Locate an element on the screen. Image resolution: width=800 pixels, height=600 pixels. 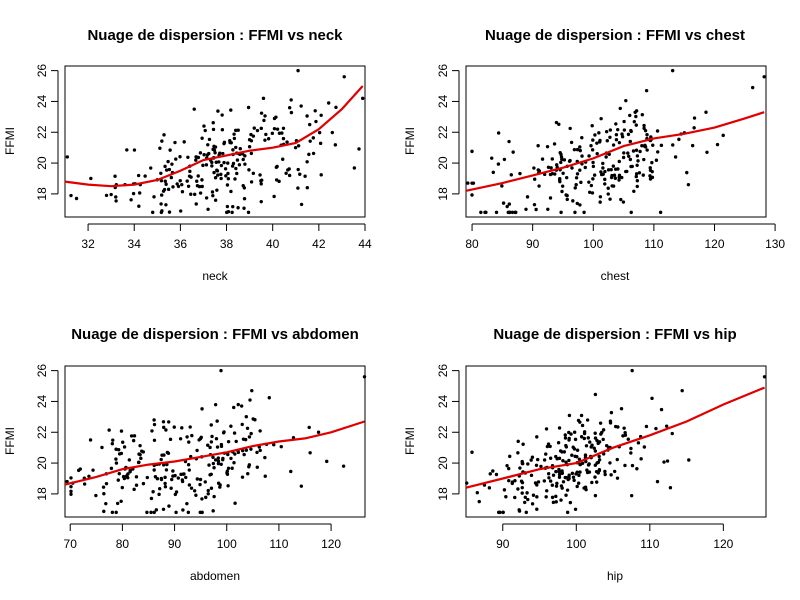
x-axis-label: chest is located at coordinates (615, 276).